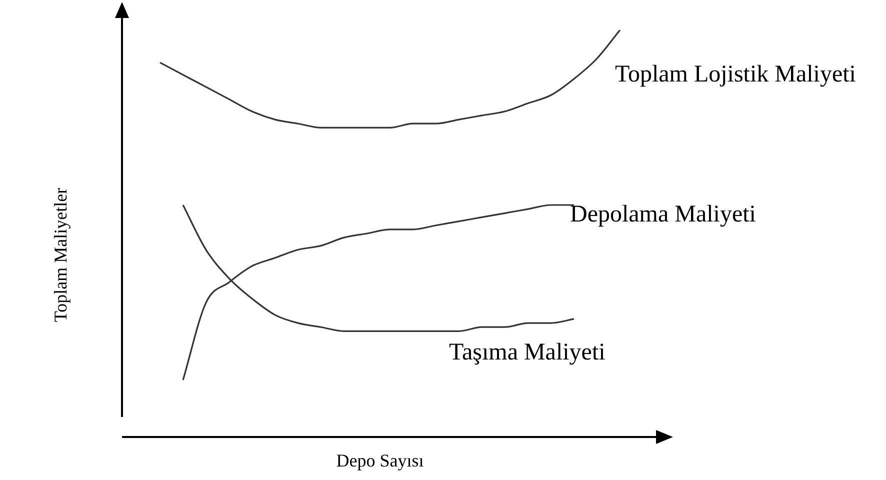 The width and height of the screenshot is (886, 480). Describe the element at coordinates (380, 460) in the screenshot. I see `x-axis-title: Depo Sayısı` at that location.